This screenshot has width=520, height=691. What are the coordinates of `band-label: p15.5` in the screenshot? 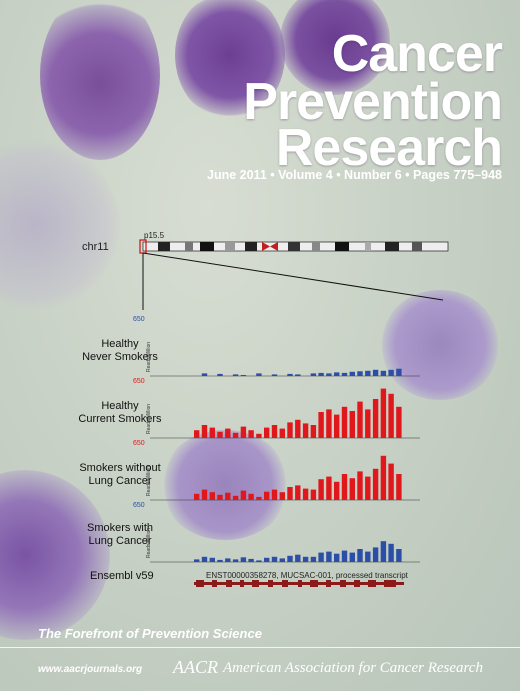 It's located at (154, 235).